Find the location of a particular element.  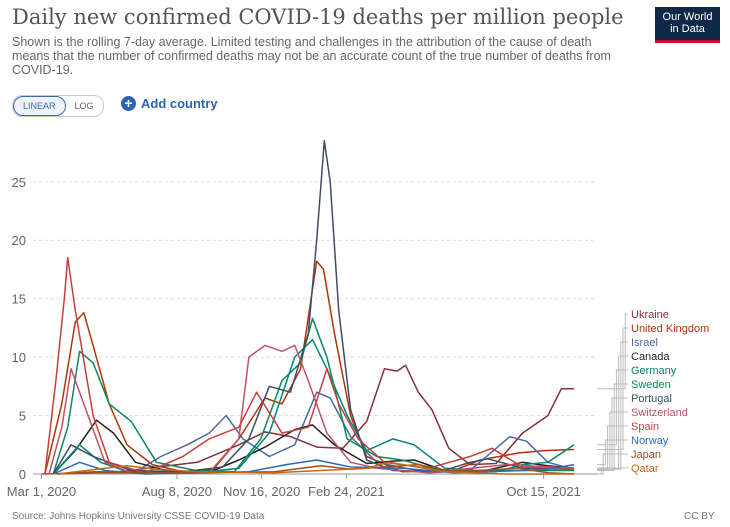

legend-label: Germany is located at coordinates (654, 371).